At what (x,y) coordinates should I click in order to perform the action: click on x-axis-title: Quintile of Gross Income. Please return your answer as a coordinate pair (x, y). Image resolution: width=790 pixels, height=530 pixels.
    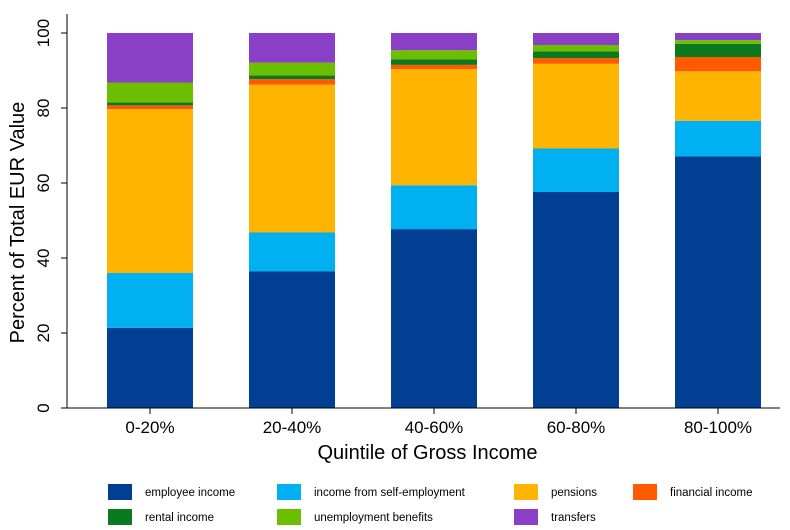
    Looking at the image, I should click on (427, 453).